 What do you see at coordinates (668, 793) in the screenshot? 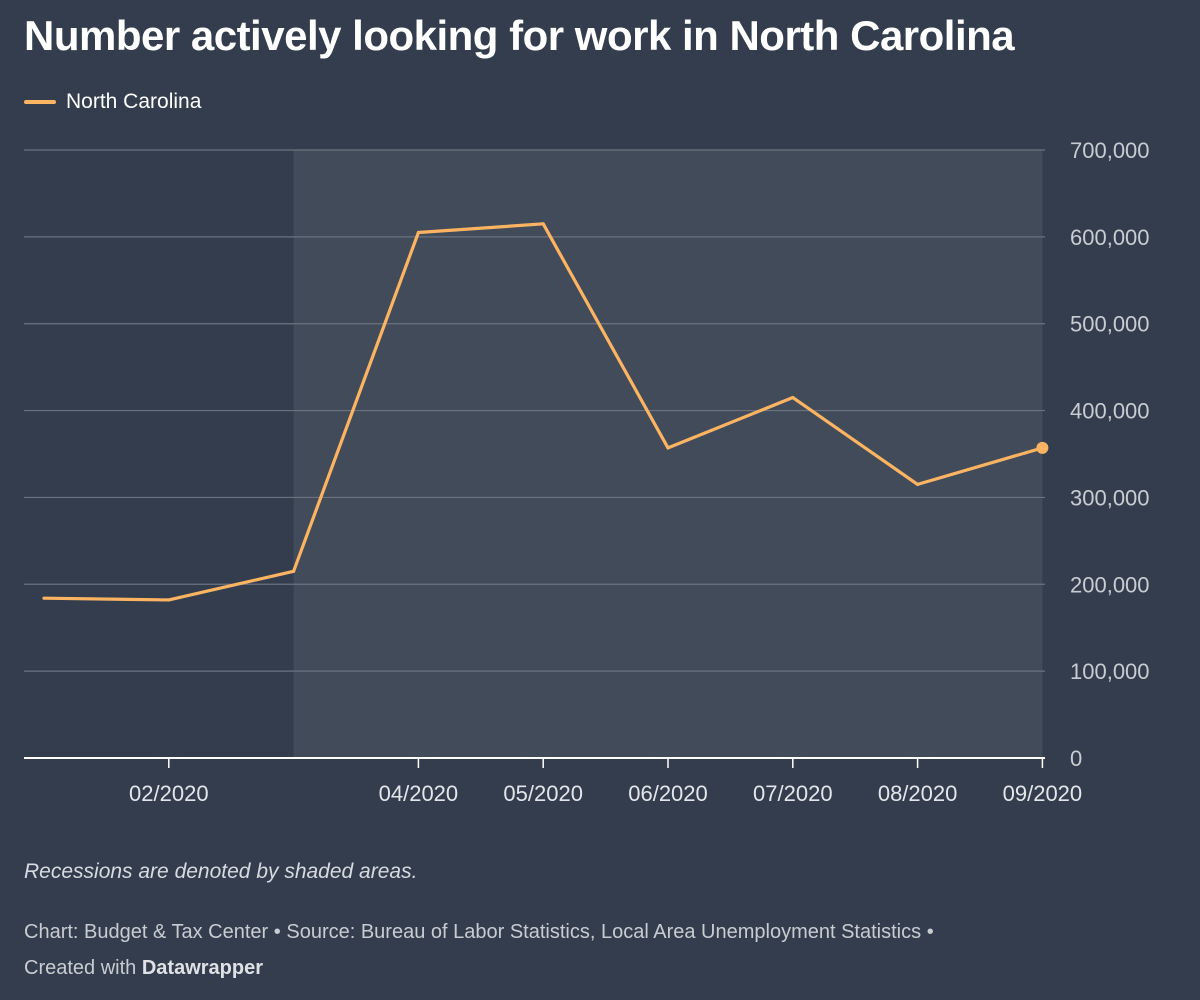
I see `x-tick-label: 06/2020` at bounding box center [668, 793].